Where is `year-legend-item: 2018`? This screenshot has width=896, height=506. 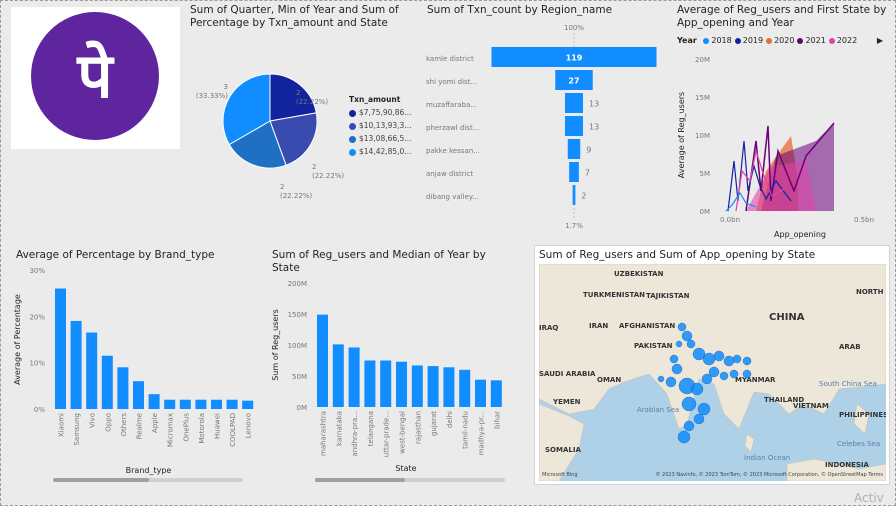 year-legend-item: 2018 is located at coordinates (717, 40).